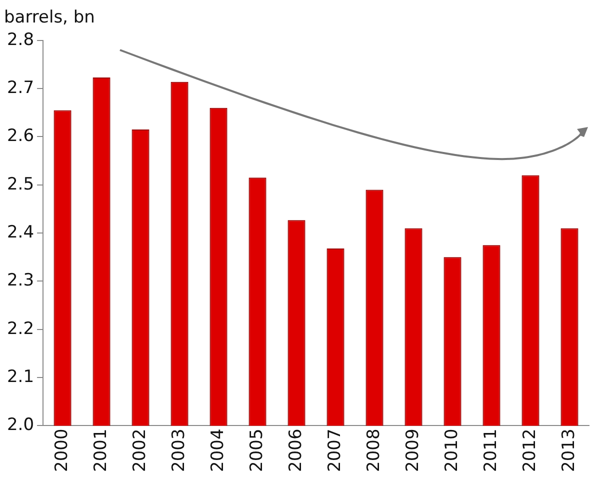 Image resolution: width=603 pixels, height=479 pixels. I want to click on x-tick-label: 2010, so click(452, 450).